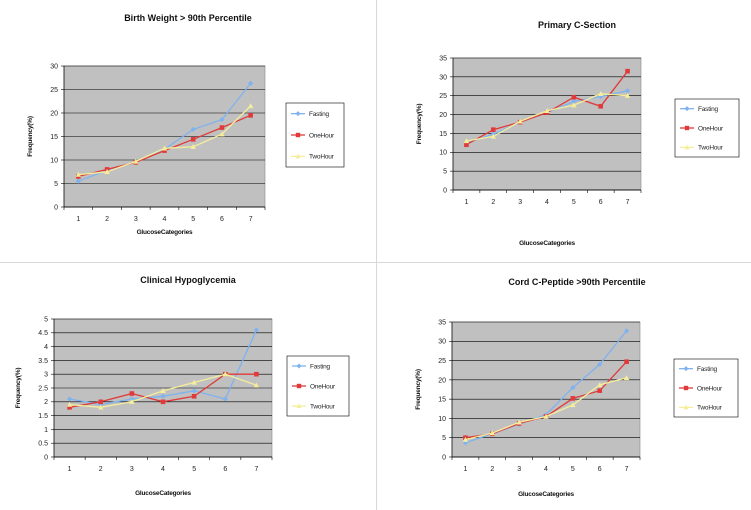 The image size is (751, 510). Describe the element at coordinates (46, 430) in the screenshot. I see `y-tick-label: 1` at that location.